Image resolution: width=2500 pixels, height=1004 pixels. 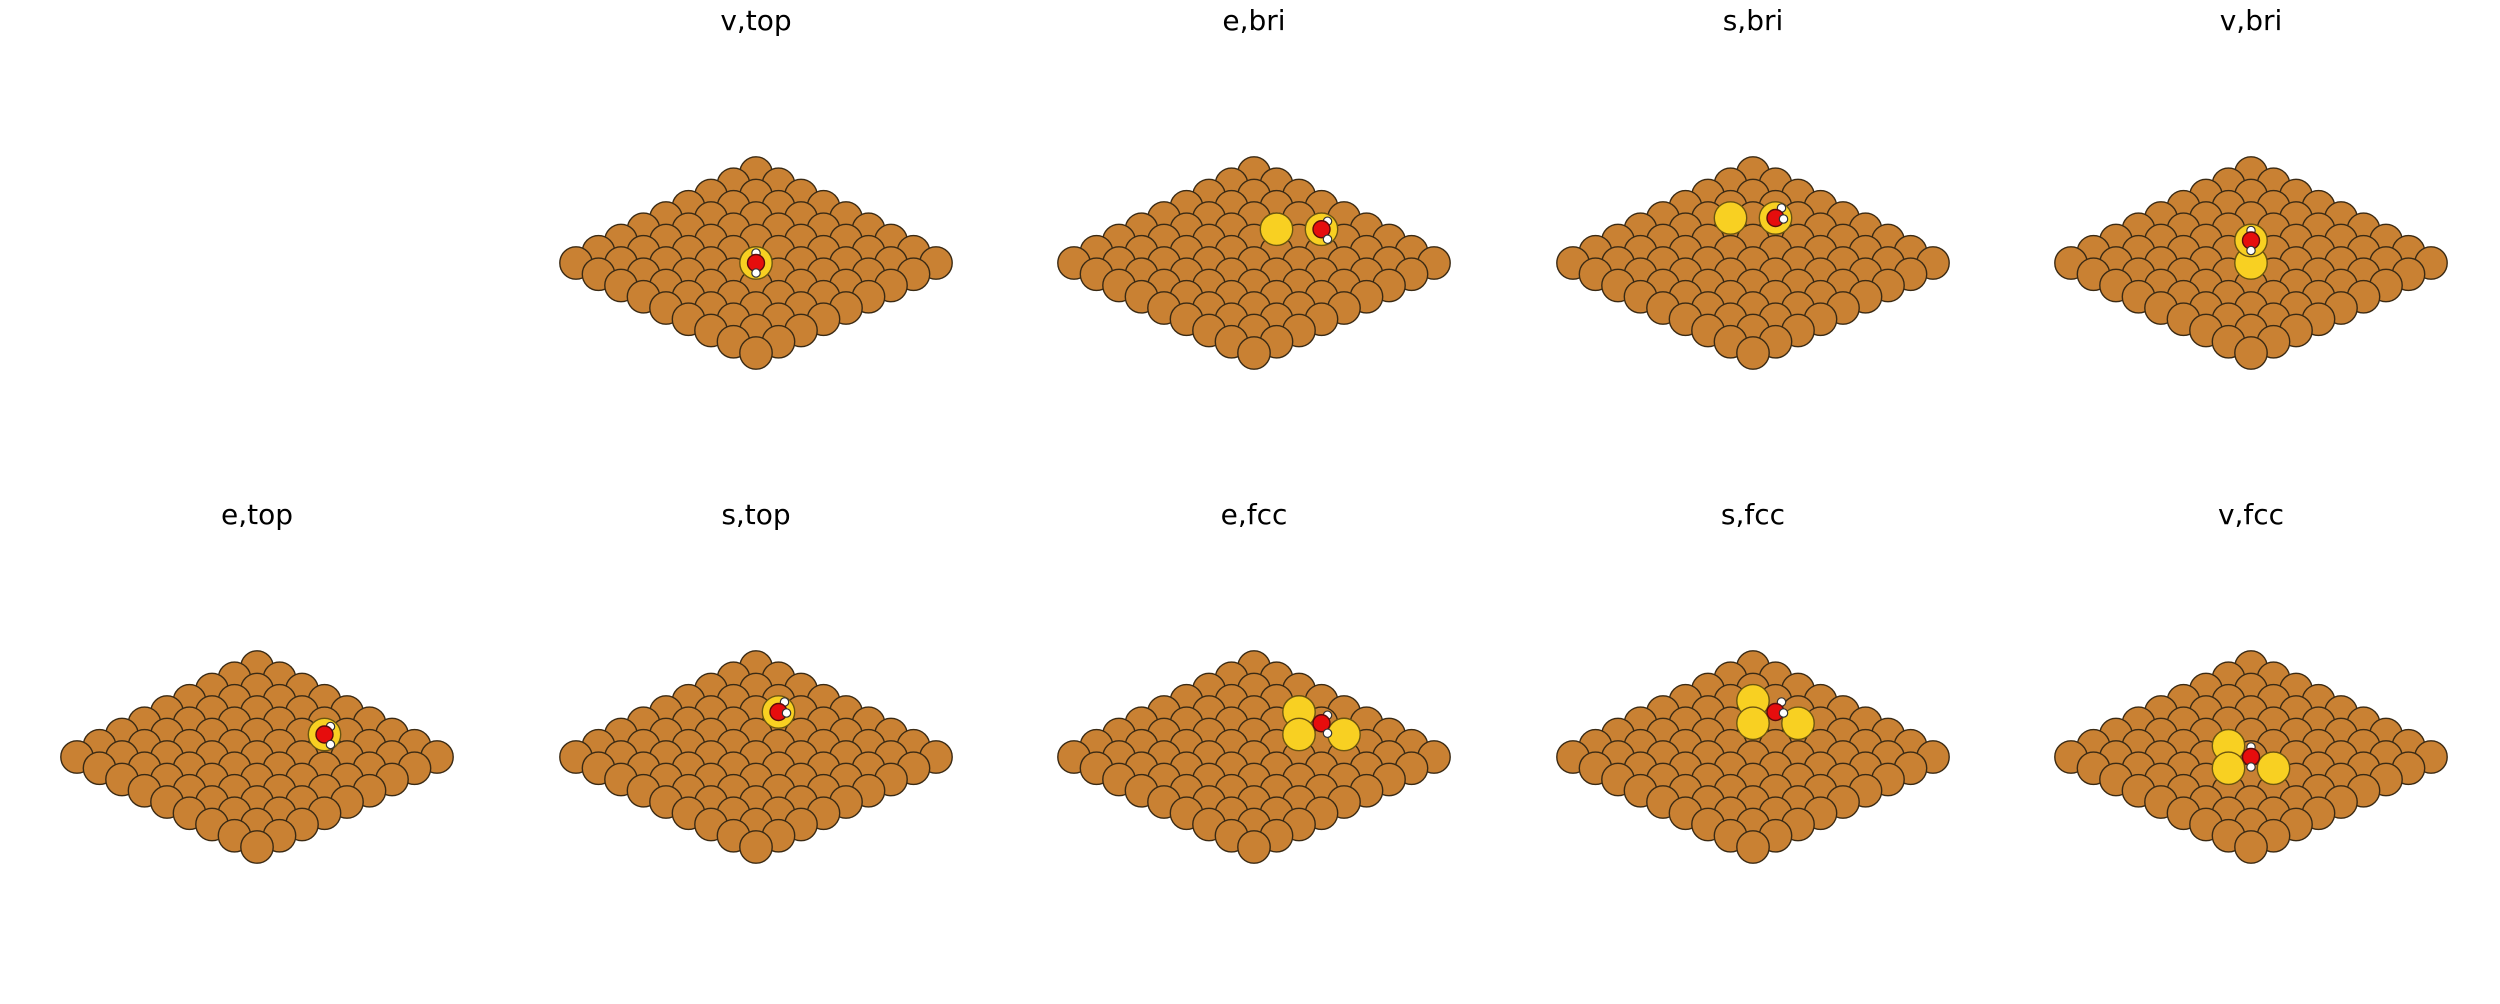 I want to click on panel-title: e,fcc, so click(x=1254, y=514).